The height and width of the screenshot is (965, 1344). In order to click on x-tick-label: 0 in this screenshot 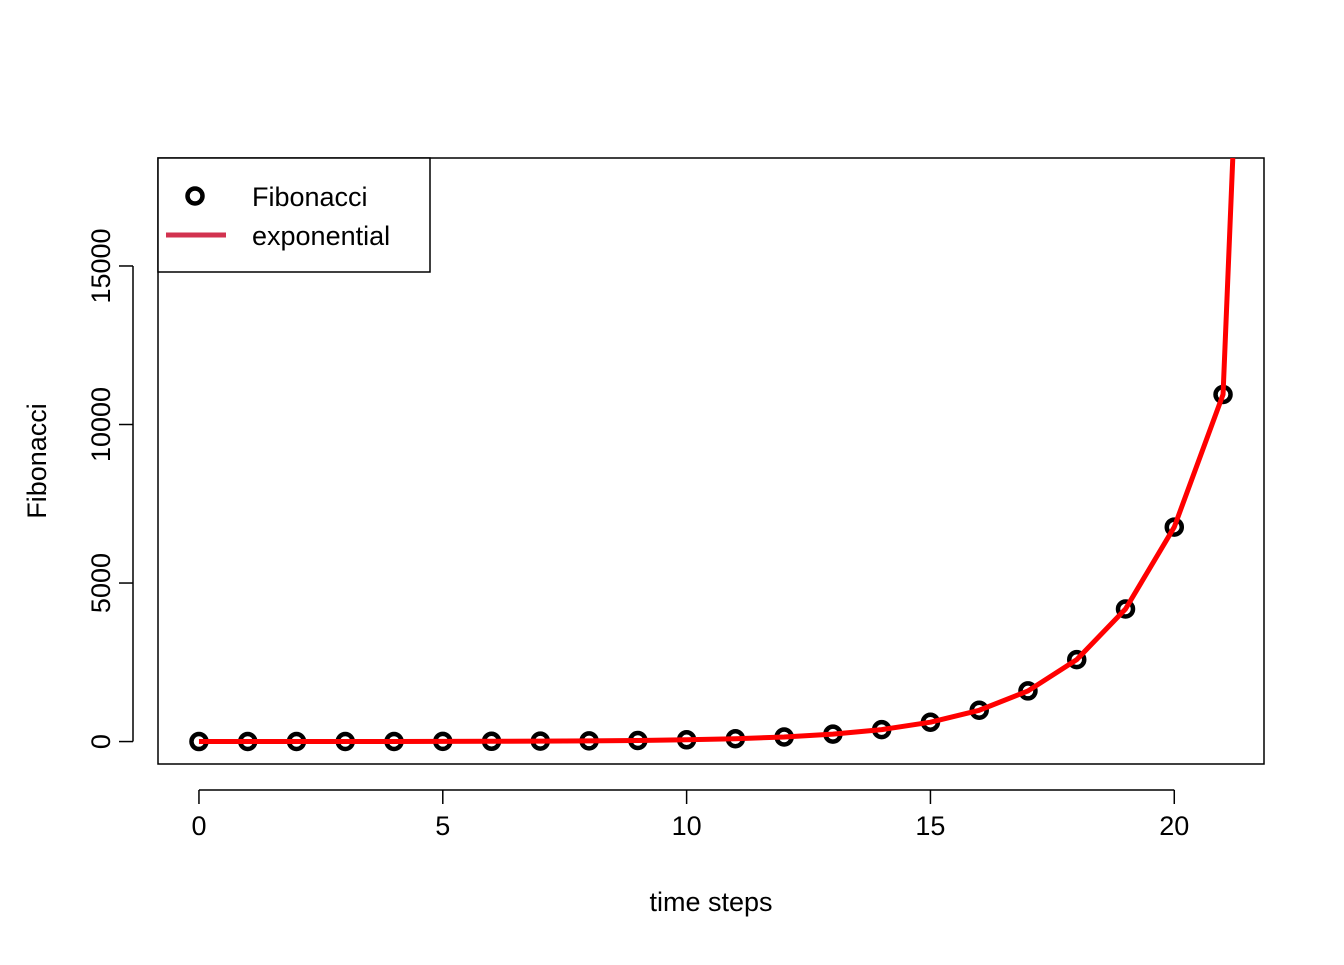, I will do `click(198, 826)`.